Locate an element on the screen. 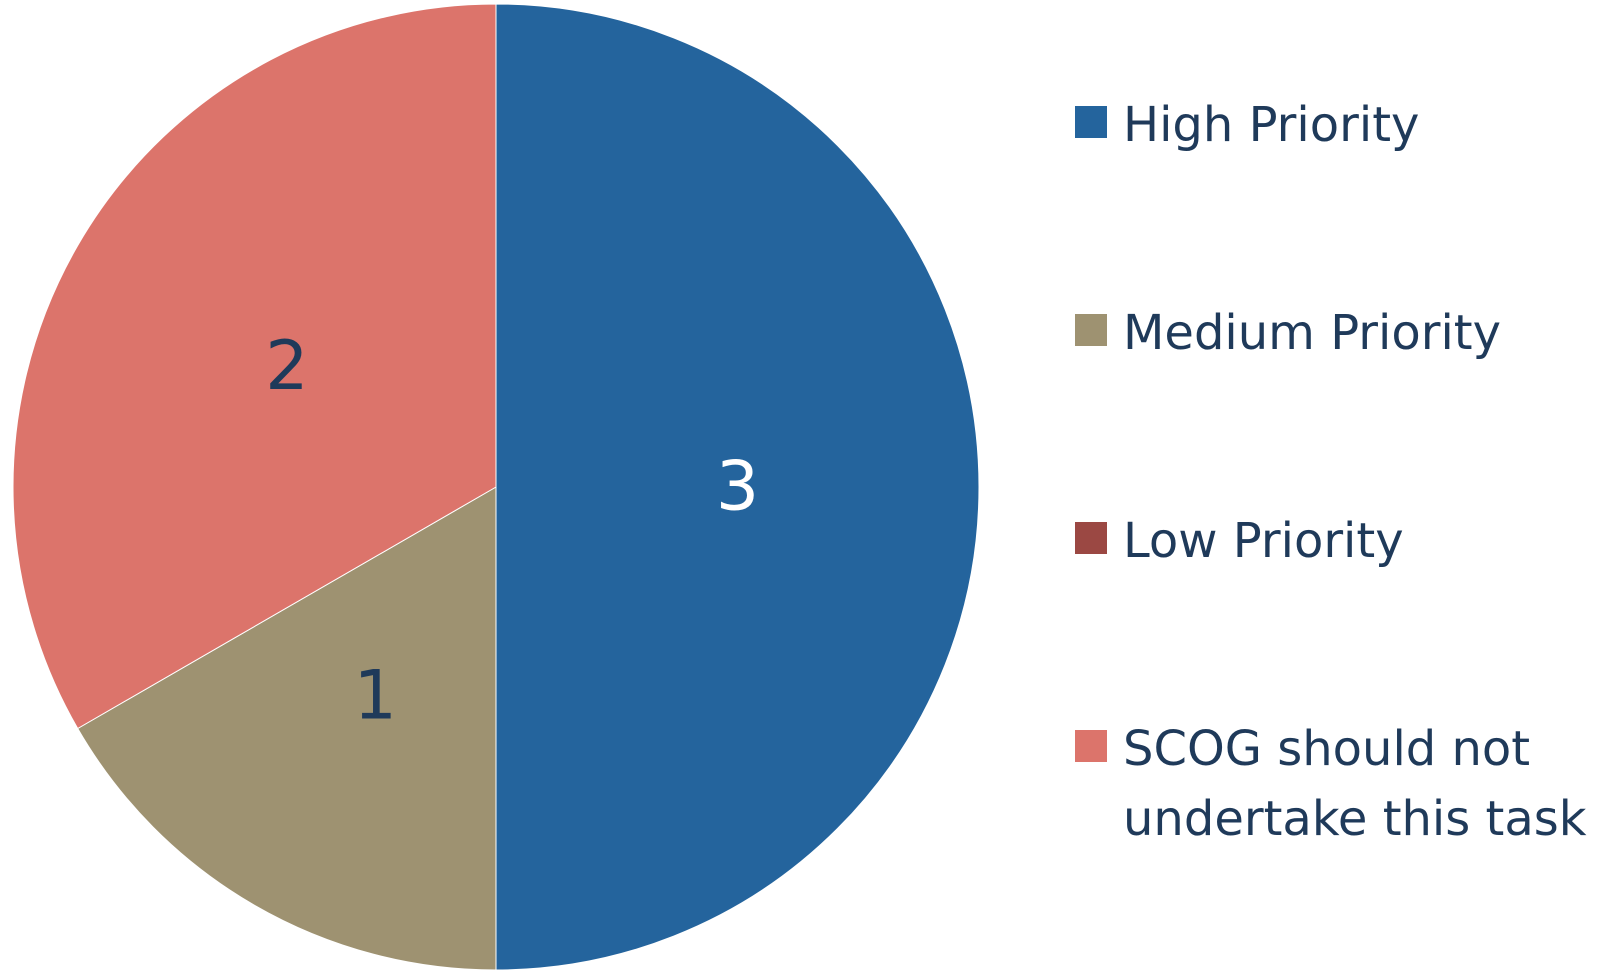  pie-data-label-scog-should-not-undertake-this-task: 2 is located at coordinates (286, 366).